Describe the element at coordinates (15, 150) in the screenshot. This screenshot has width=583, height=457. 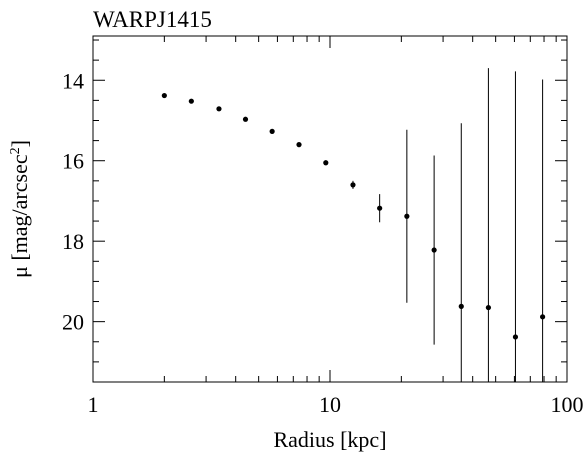
I see `y-axis-label-sup: 2` at that location.